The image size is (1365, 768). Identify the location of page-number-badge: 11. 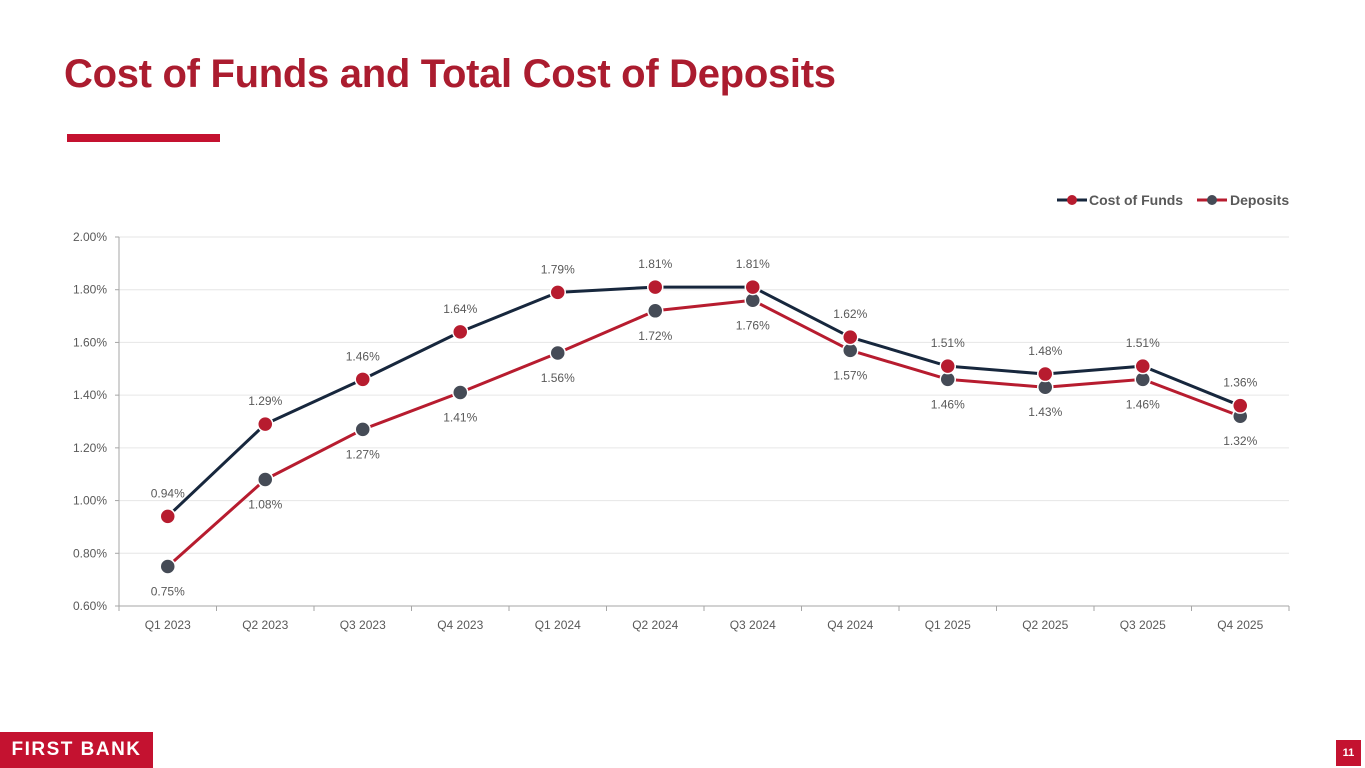
(1348, 753).